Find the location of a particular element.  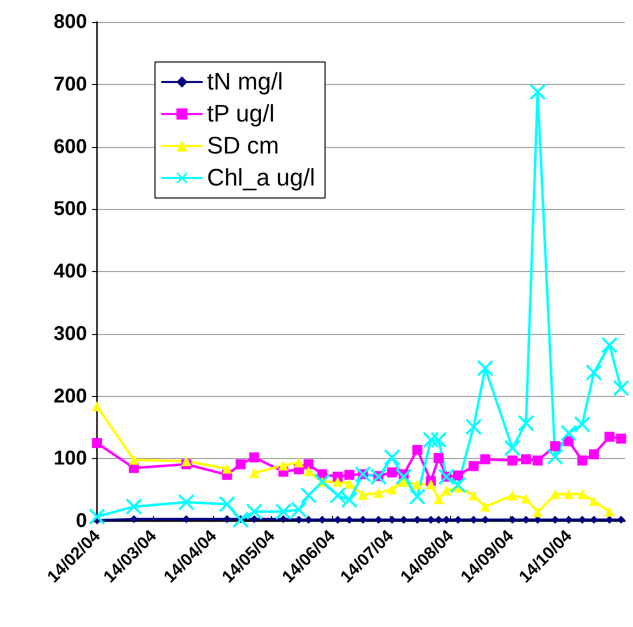

y-tick-label: 200 is located at coordinates (70, 396).